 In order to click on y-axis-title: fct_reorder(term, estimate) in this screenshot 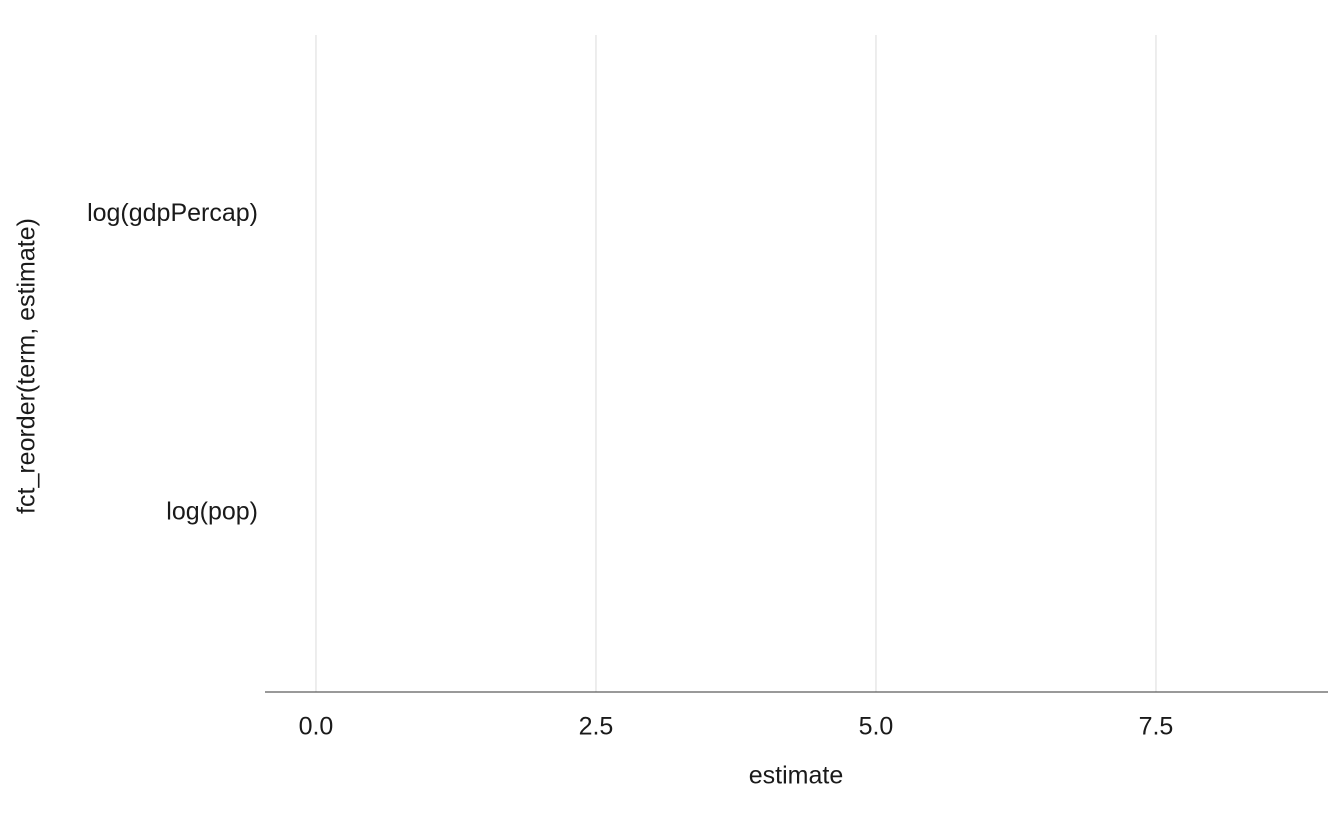, I will do `click(27, 366)`.